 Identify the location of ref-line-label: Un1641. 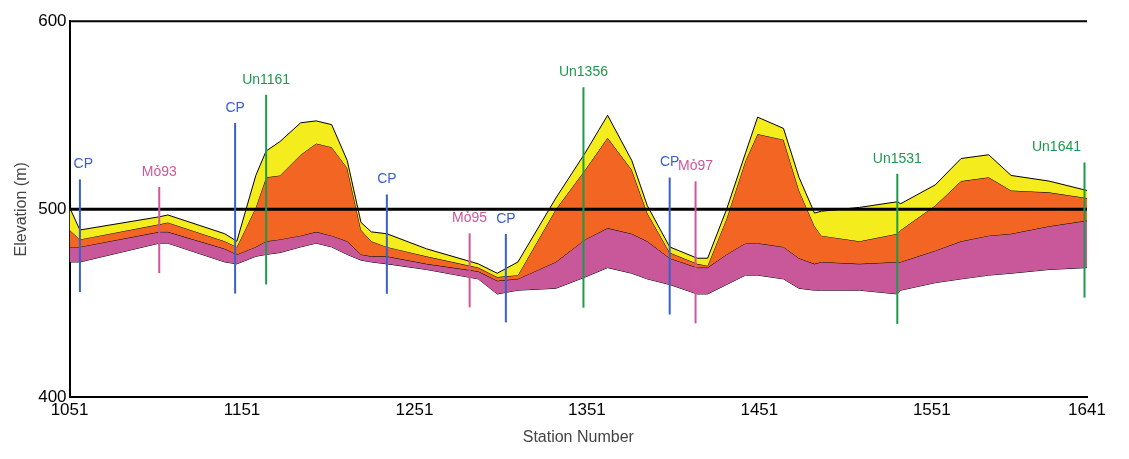
(1056, 146).